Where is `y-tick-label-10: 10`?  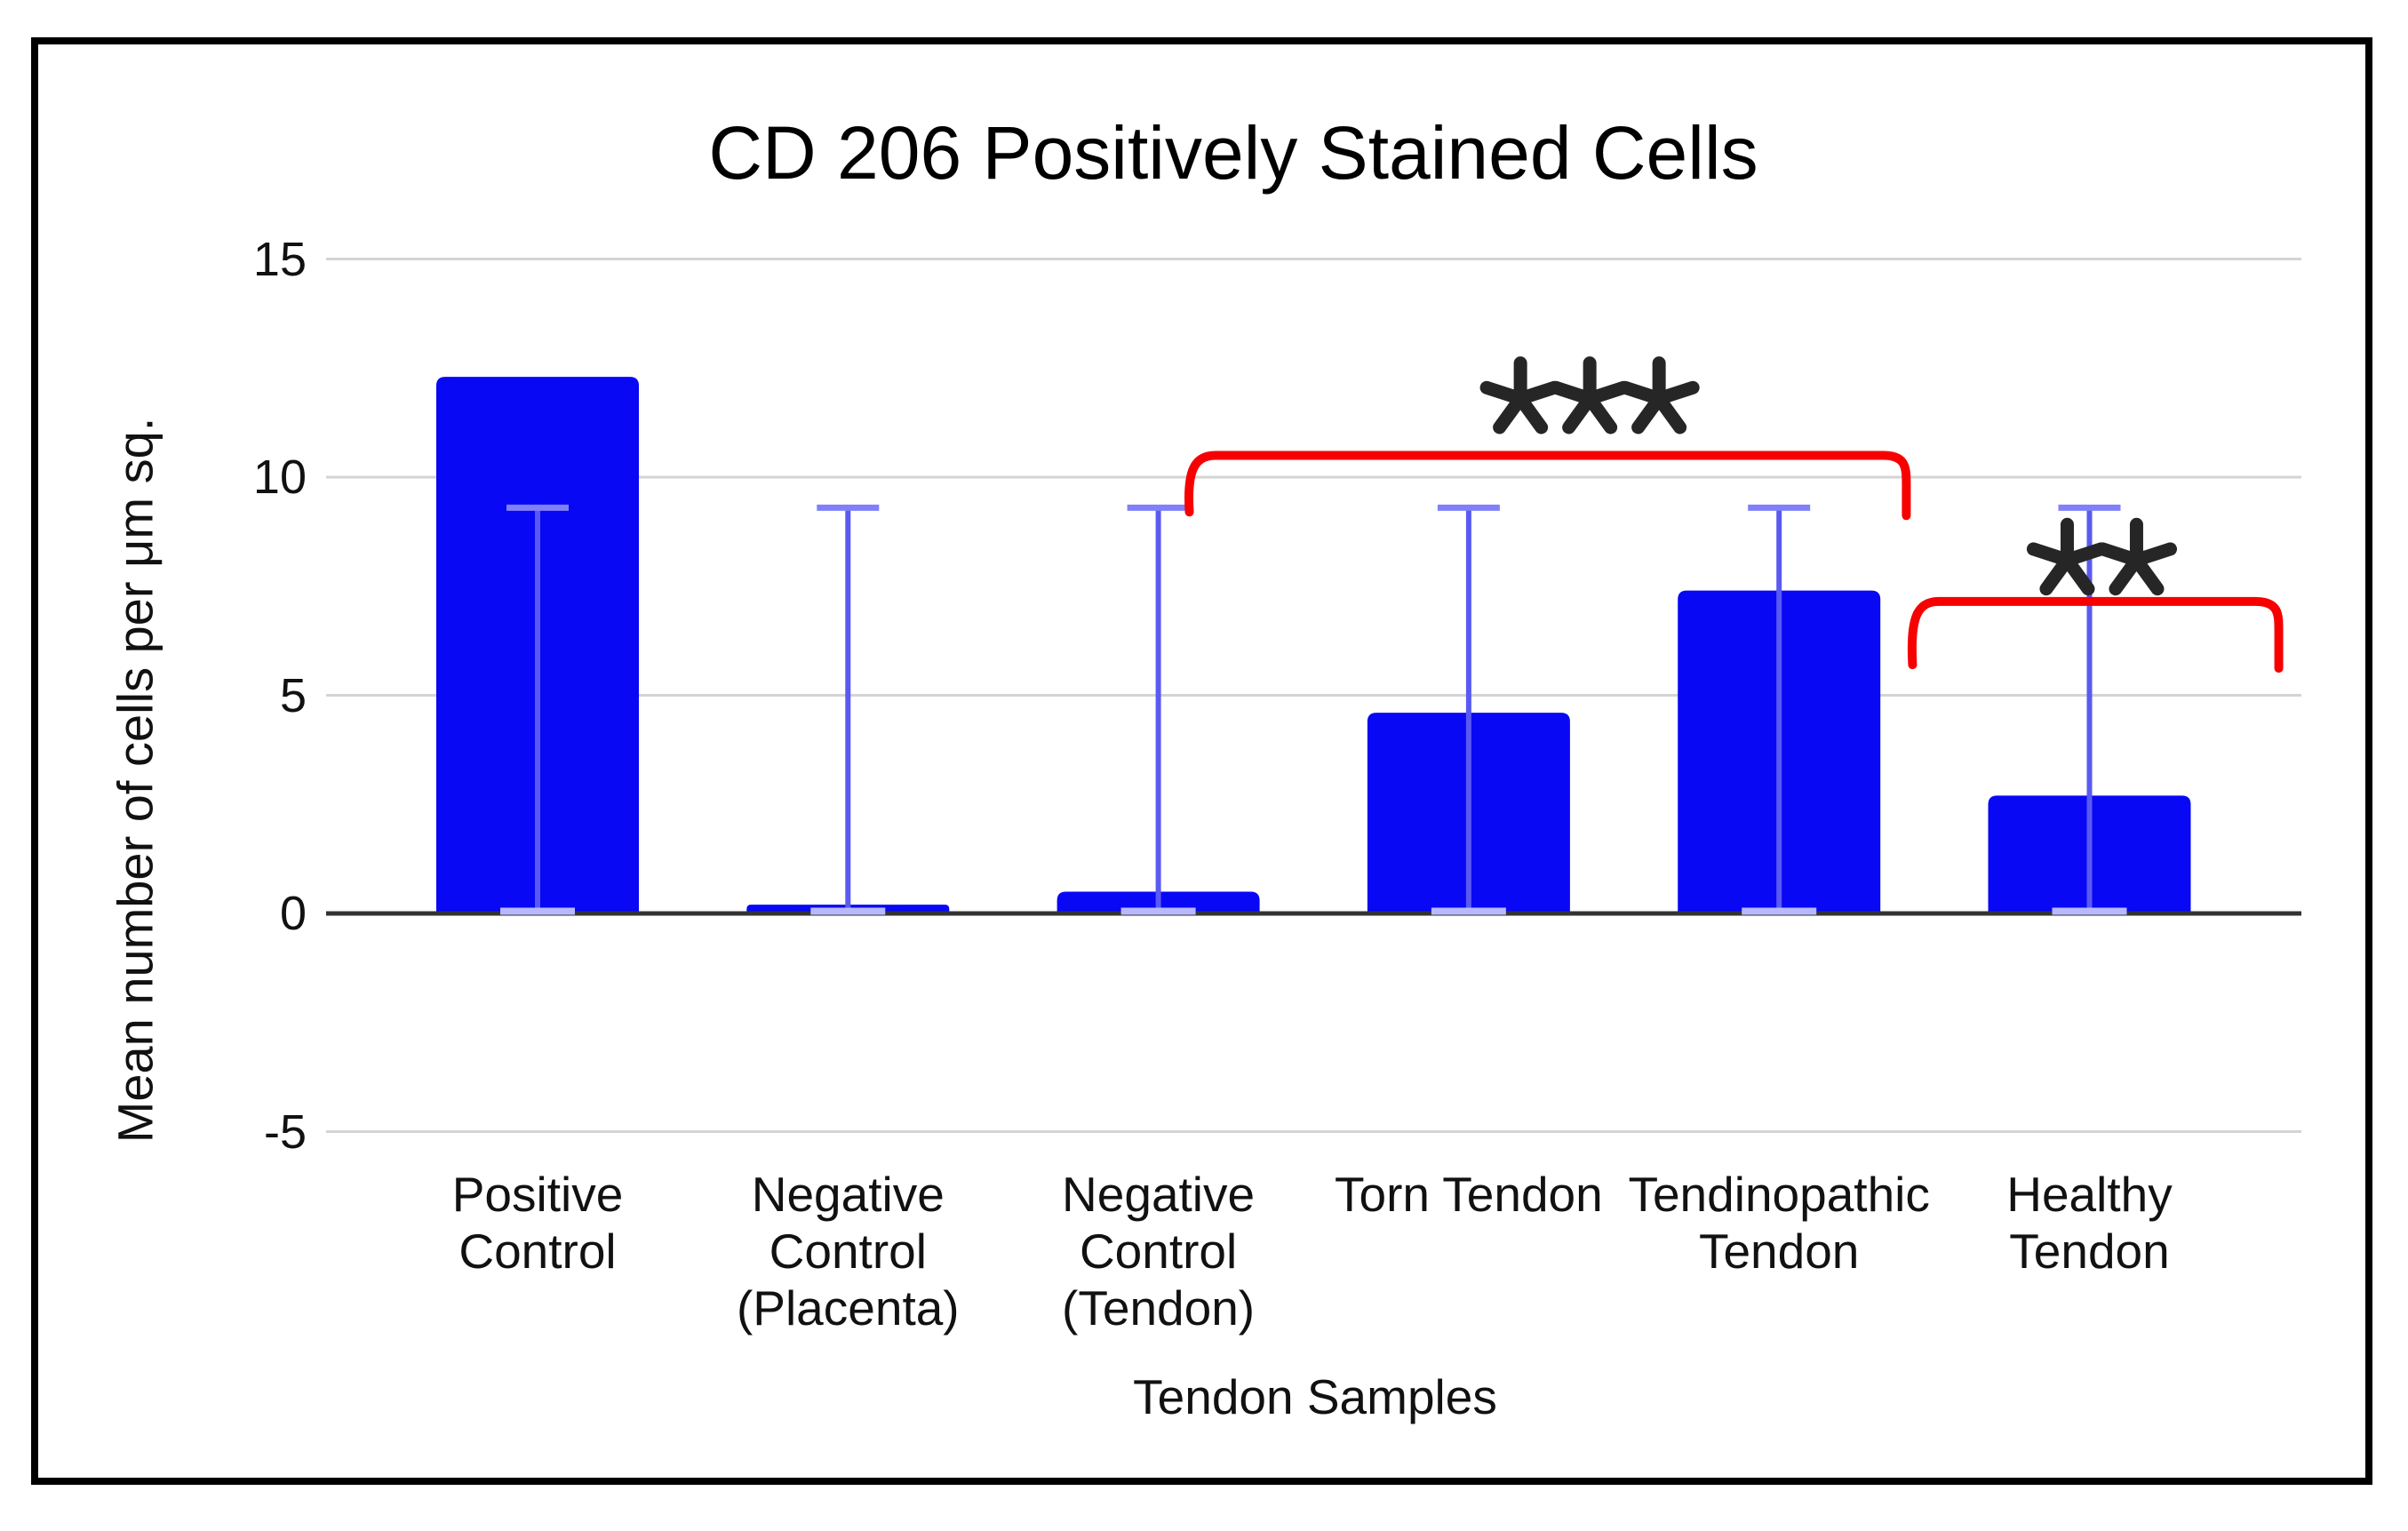 y-tick-label-10: 10 is located at coordinates (279, 478).